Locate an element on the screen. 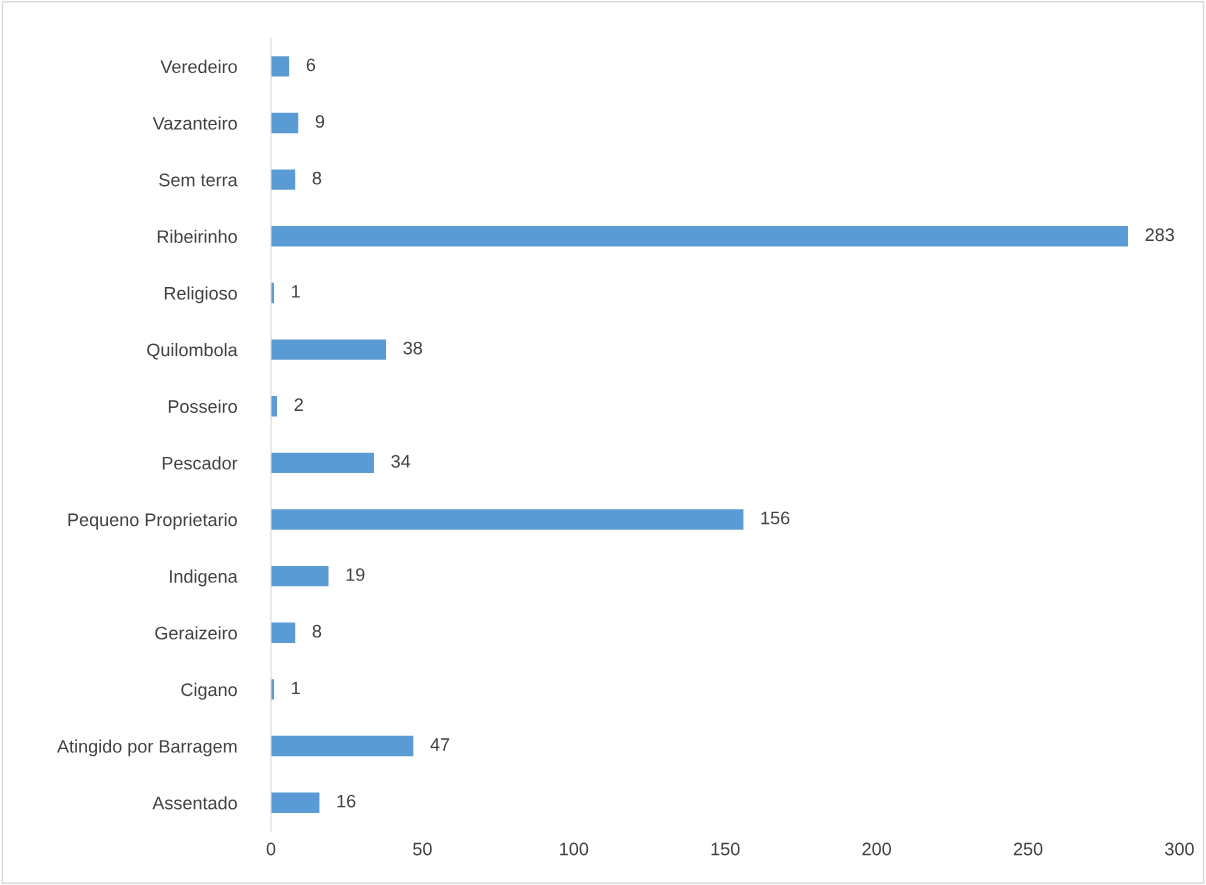 The width and height of the screenshot is (1206, 885). data-label: 16 is located at coordinates (346, 801).